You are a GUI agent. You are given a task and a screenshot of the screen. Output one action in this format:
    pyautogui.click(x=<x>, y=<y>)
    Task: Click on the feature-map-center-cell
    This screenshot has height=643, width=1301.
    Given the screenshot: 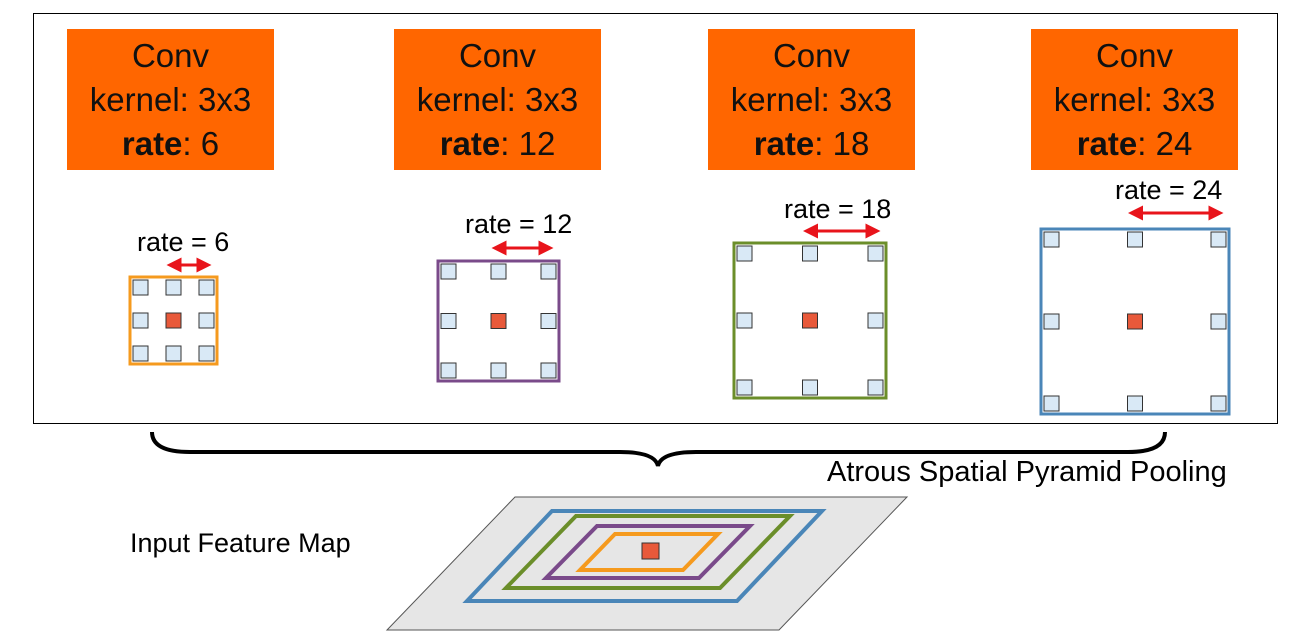 What is the action you would take?
    pyautogui.click(x=650, y=551)
    